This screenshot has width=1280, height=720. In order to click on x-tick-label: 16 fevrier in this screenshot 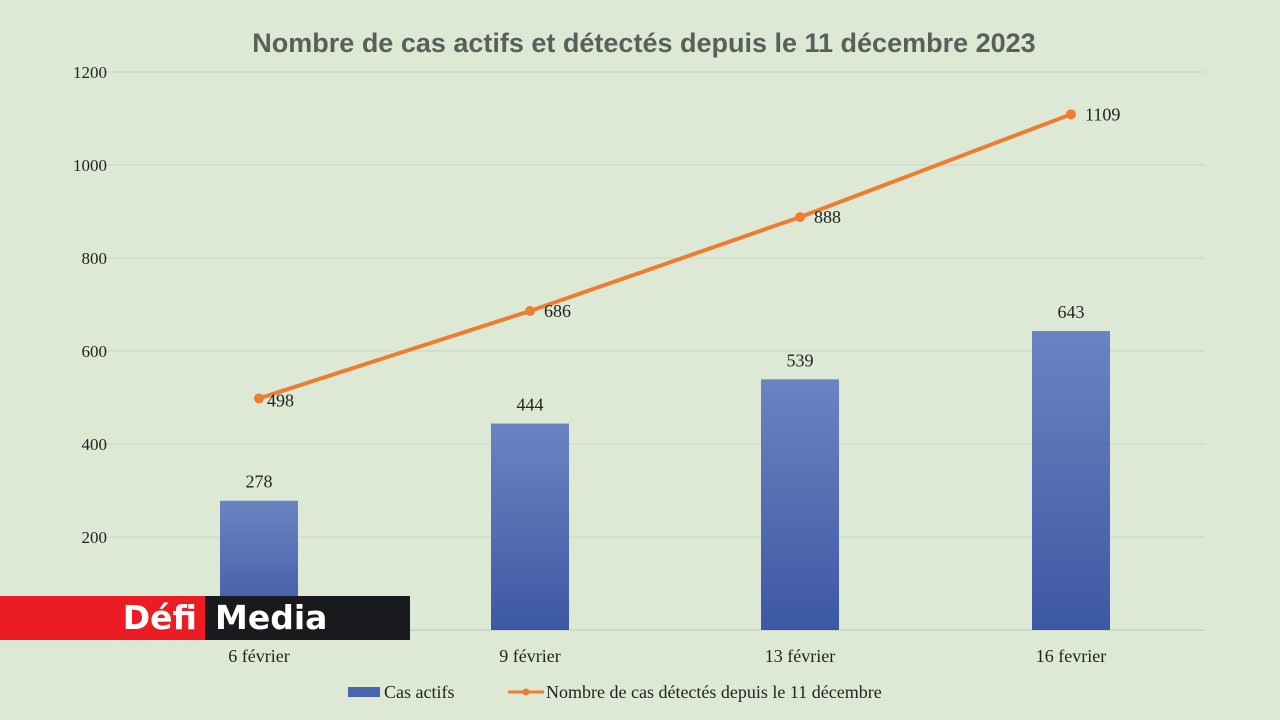, I will do `click(1071, 656)`.